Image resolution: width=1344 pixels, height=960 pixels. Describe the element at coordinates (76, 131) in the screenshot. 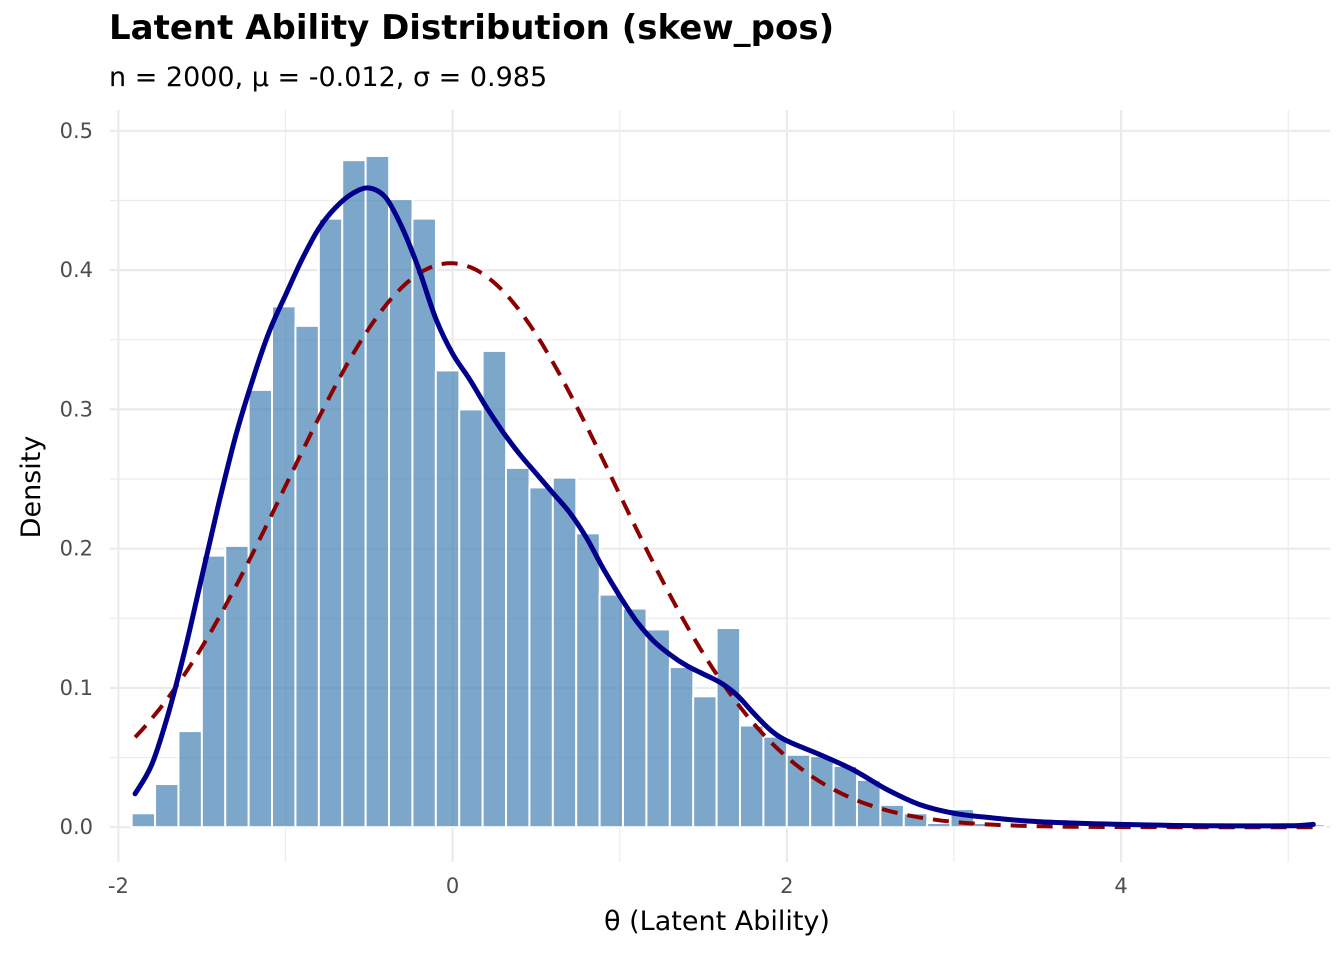

I see `y-tick-label: 0.5` at that location.